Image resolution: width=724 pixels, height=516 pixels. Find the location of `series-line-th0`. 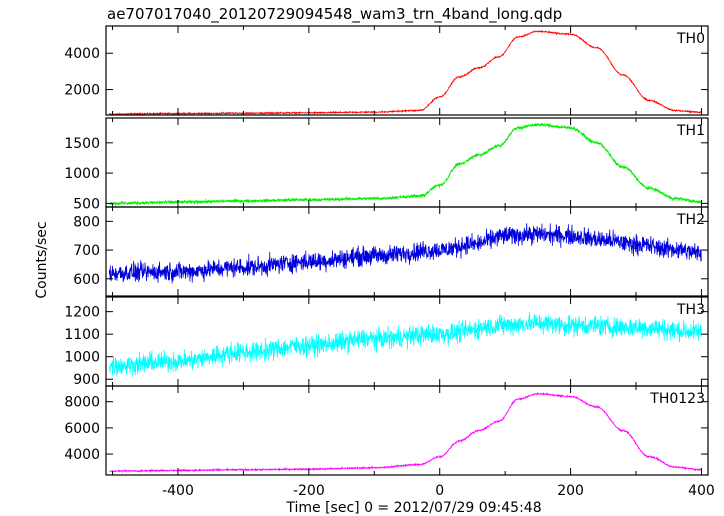

series-line-th0 is located at coordinates (405, 72).